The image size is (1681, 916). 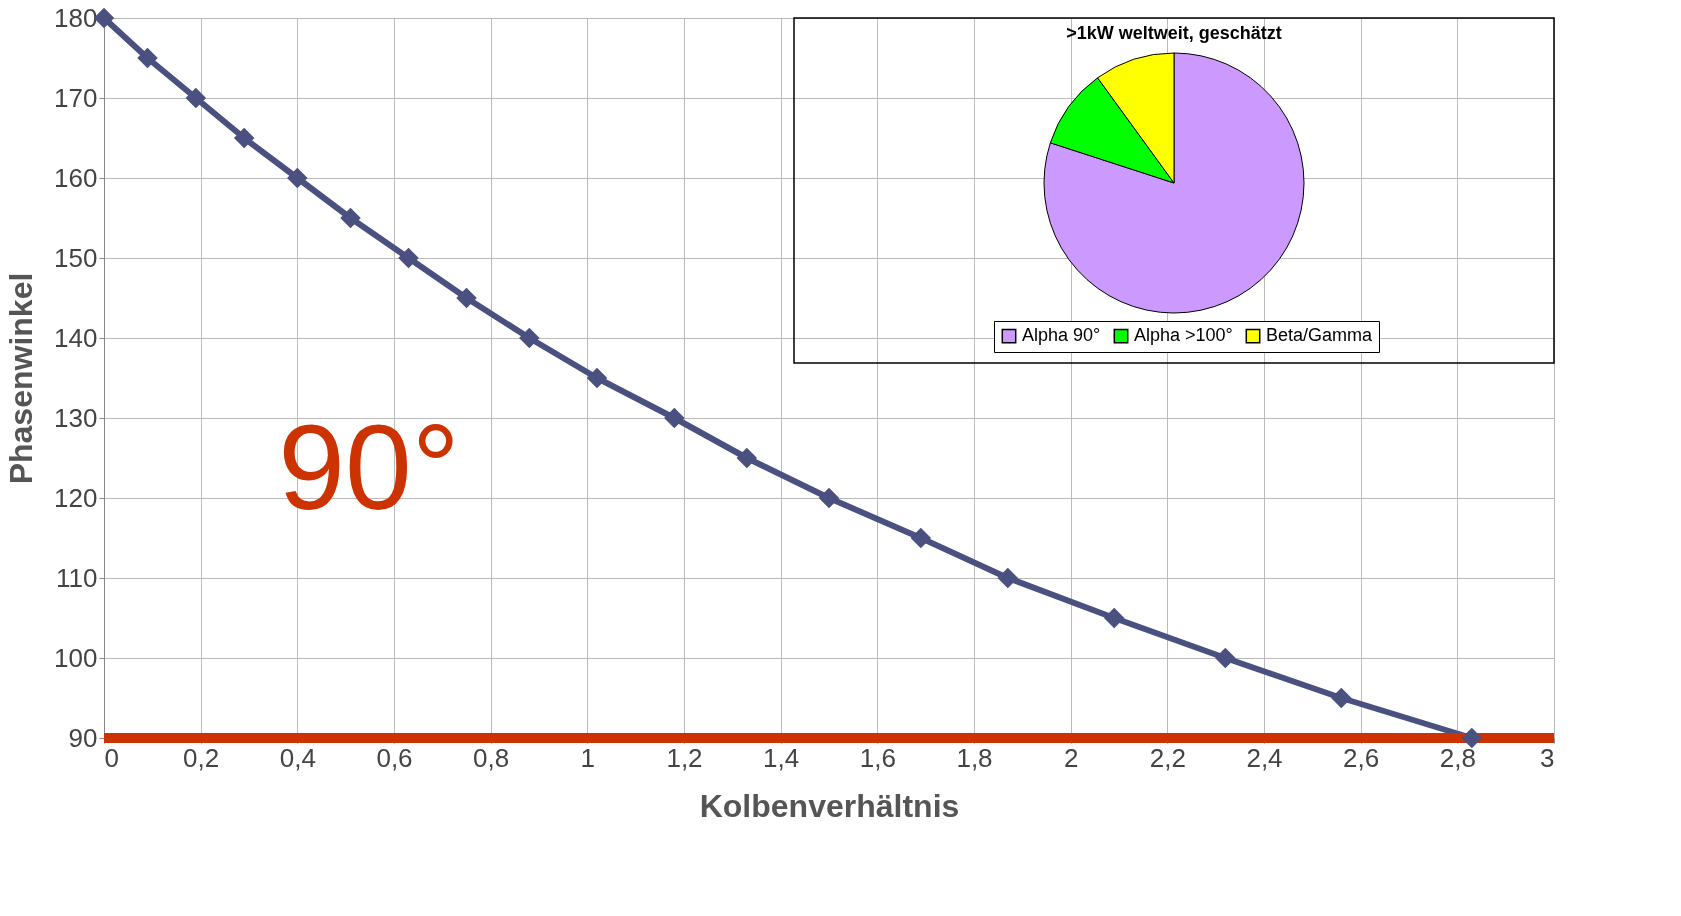 What do you see at coordinates (76, 177) in the screenshot?
I see `y-tick-label: 160` at bounding box center [76, 177].